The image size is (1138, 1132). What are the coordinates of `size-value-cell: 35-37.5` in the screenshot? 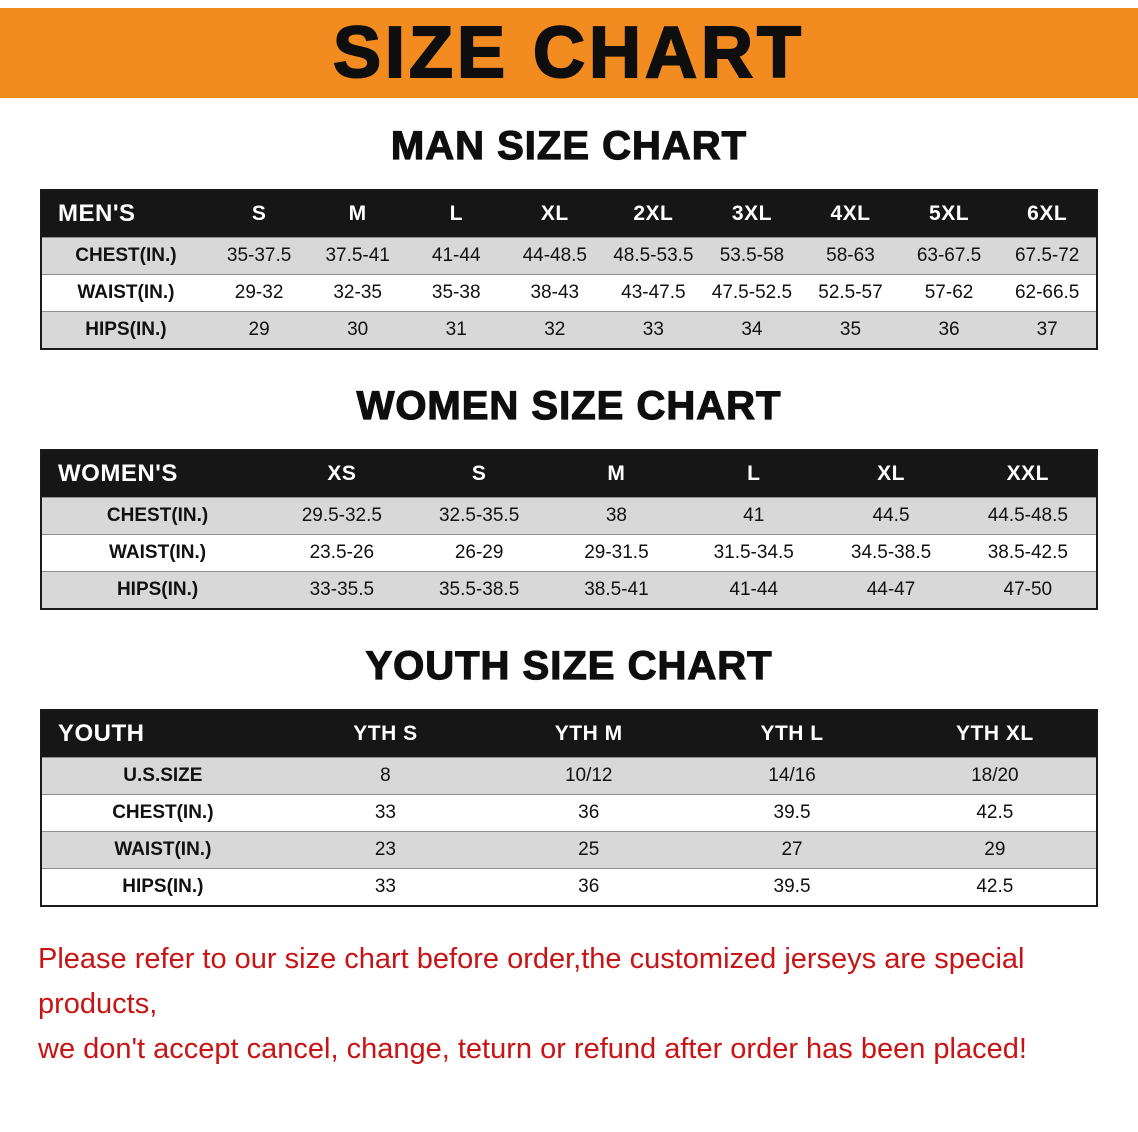 It's located at (259, 256).